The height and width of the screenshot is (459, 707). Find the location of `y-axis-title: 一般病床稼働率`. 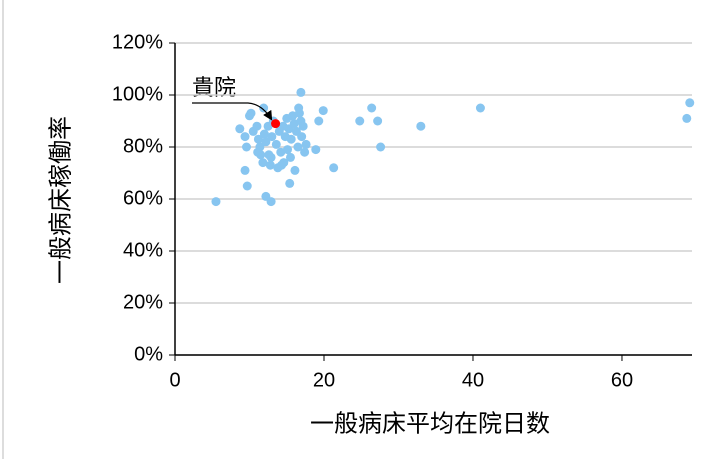

y-axis-title: 一般病床稼働率 is located at coordinates (60, 200).